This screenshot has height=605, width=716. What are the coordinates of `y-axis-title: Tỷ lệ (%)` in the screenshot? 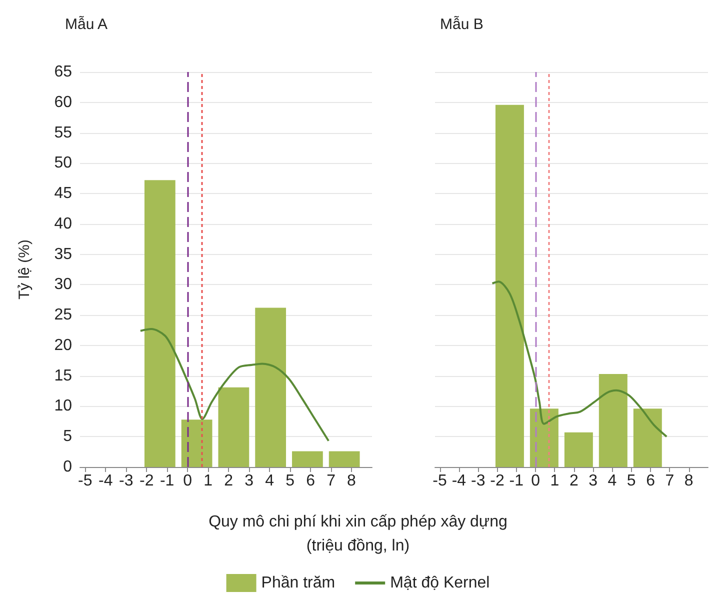 It's located at (24, 269).